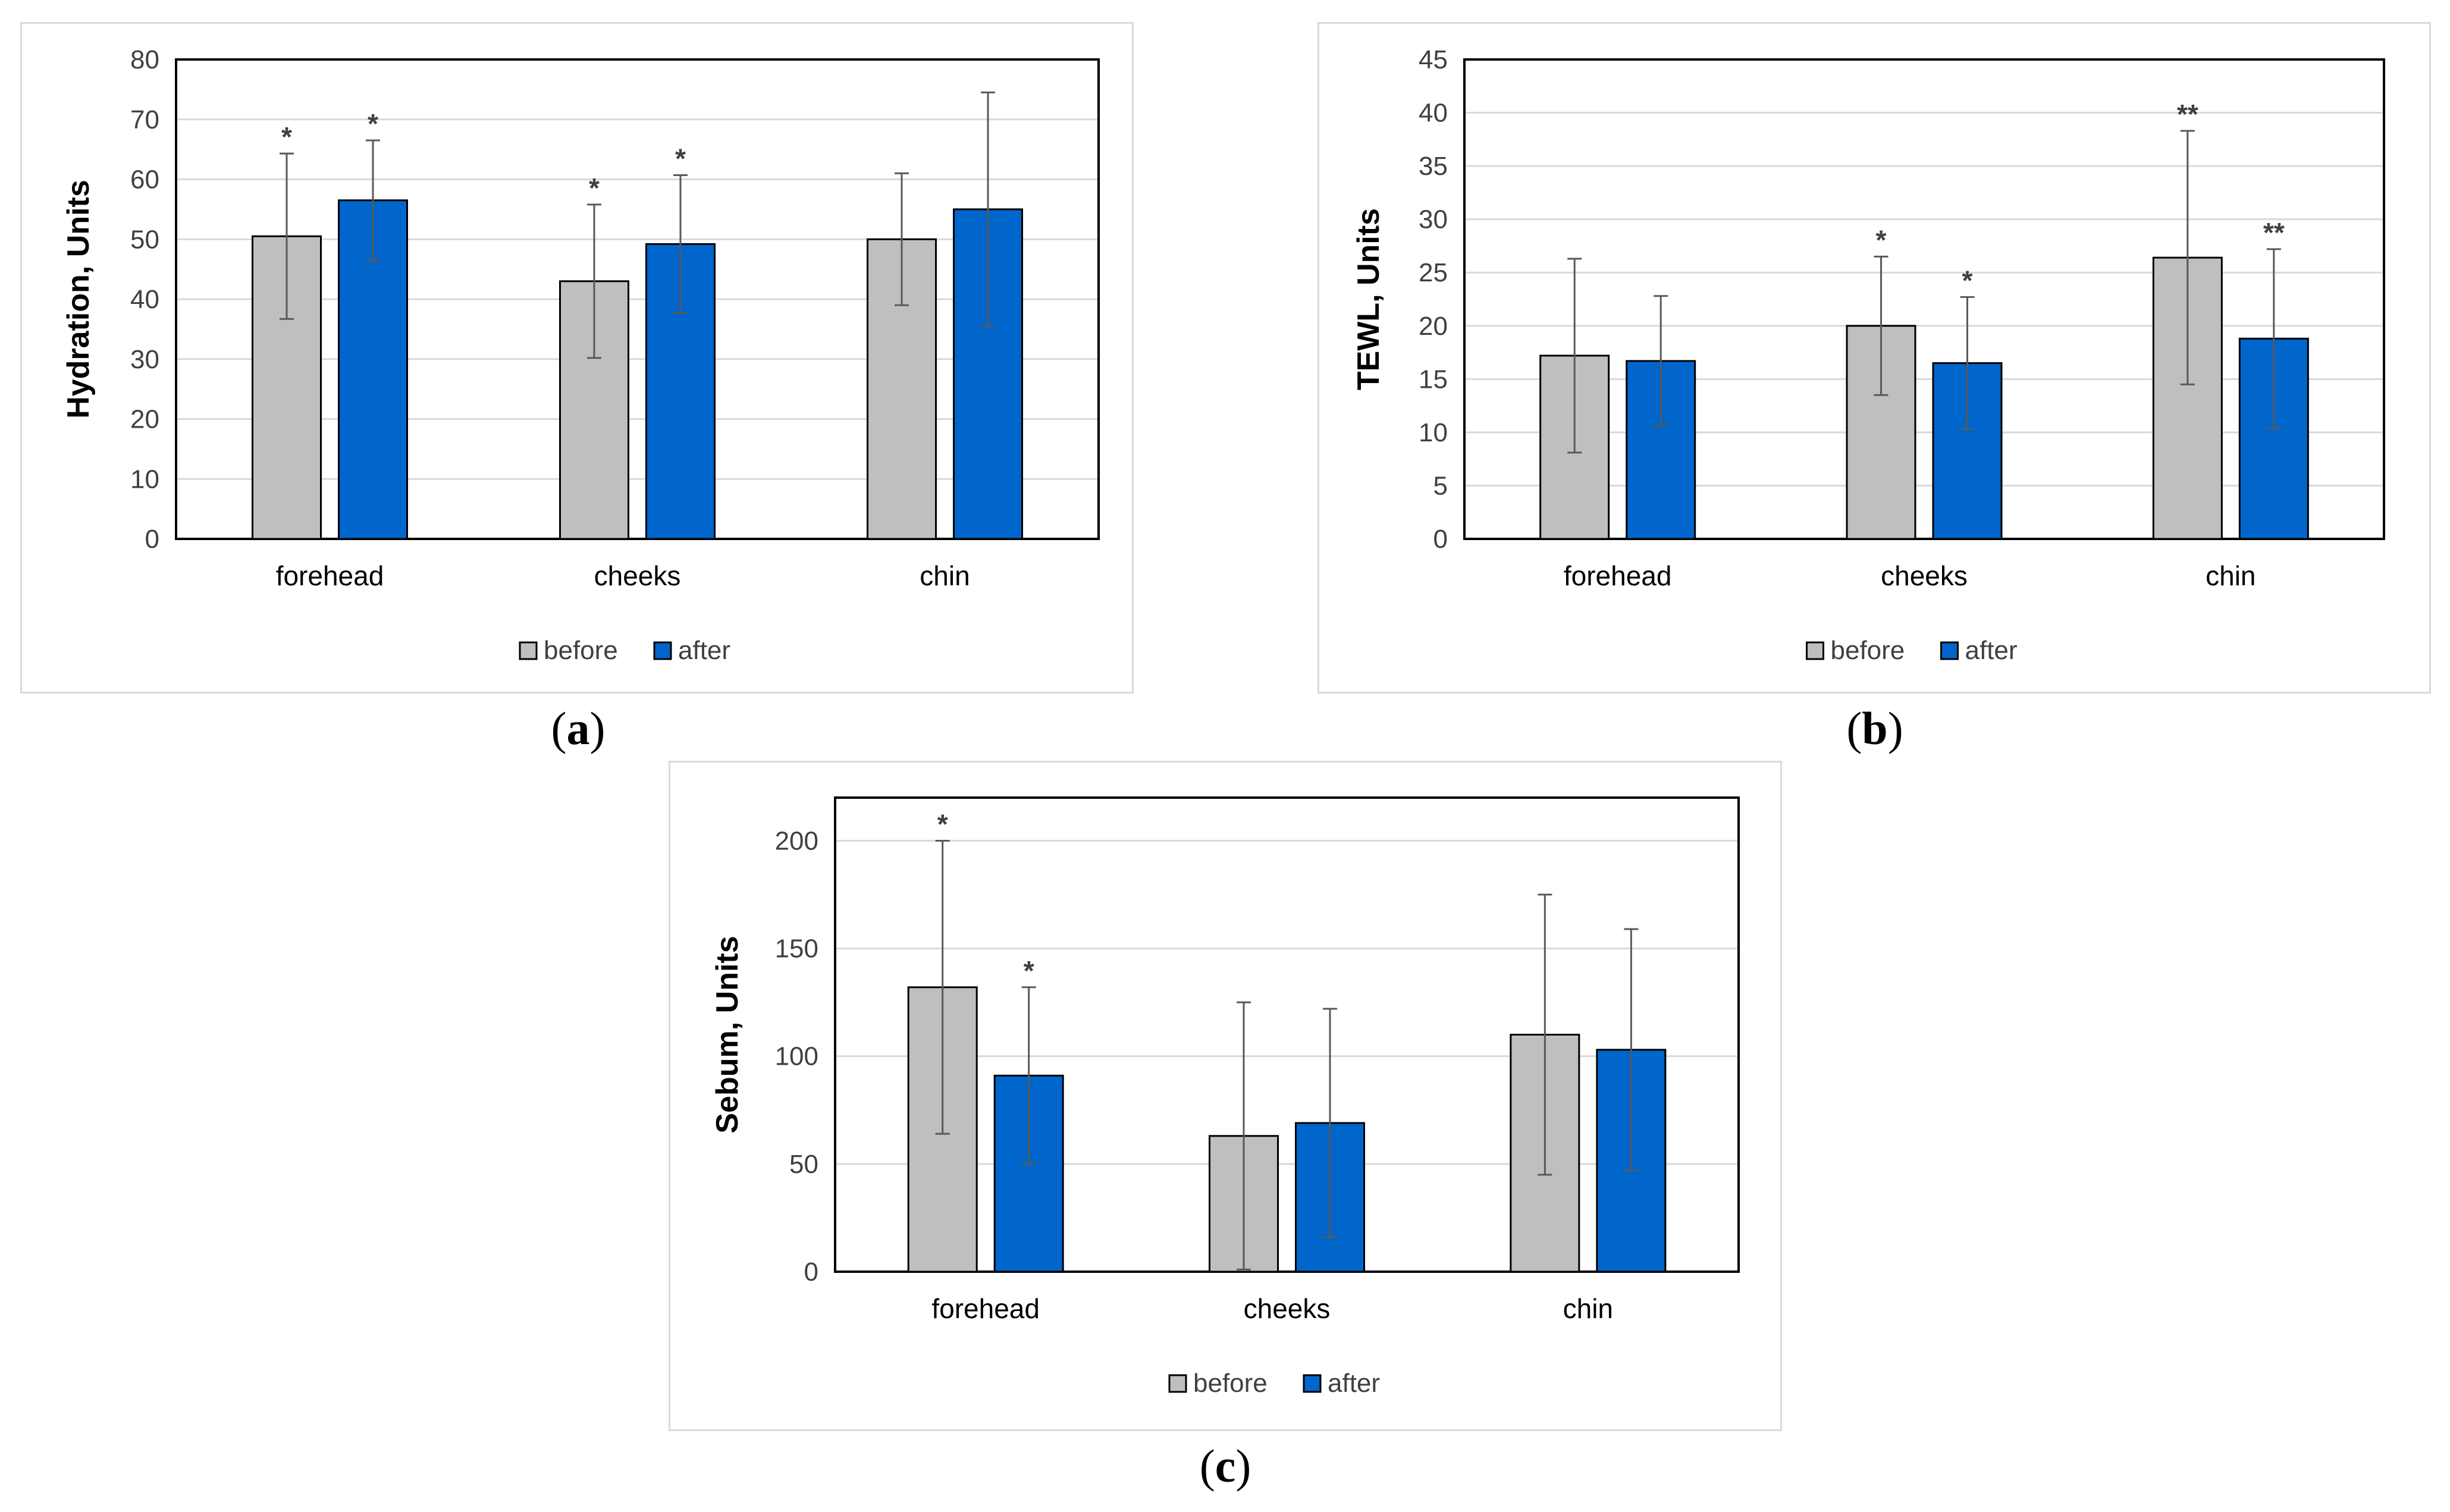 The height and width of the screenshot is (1512, 2450). I want to click on legend-swatch-a-before, so click(528, 650).